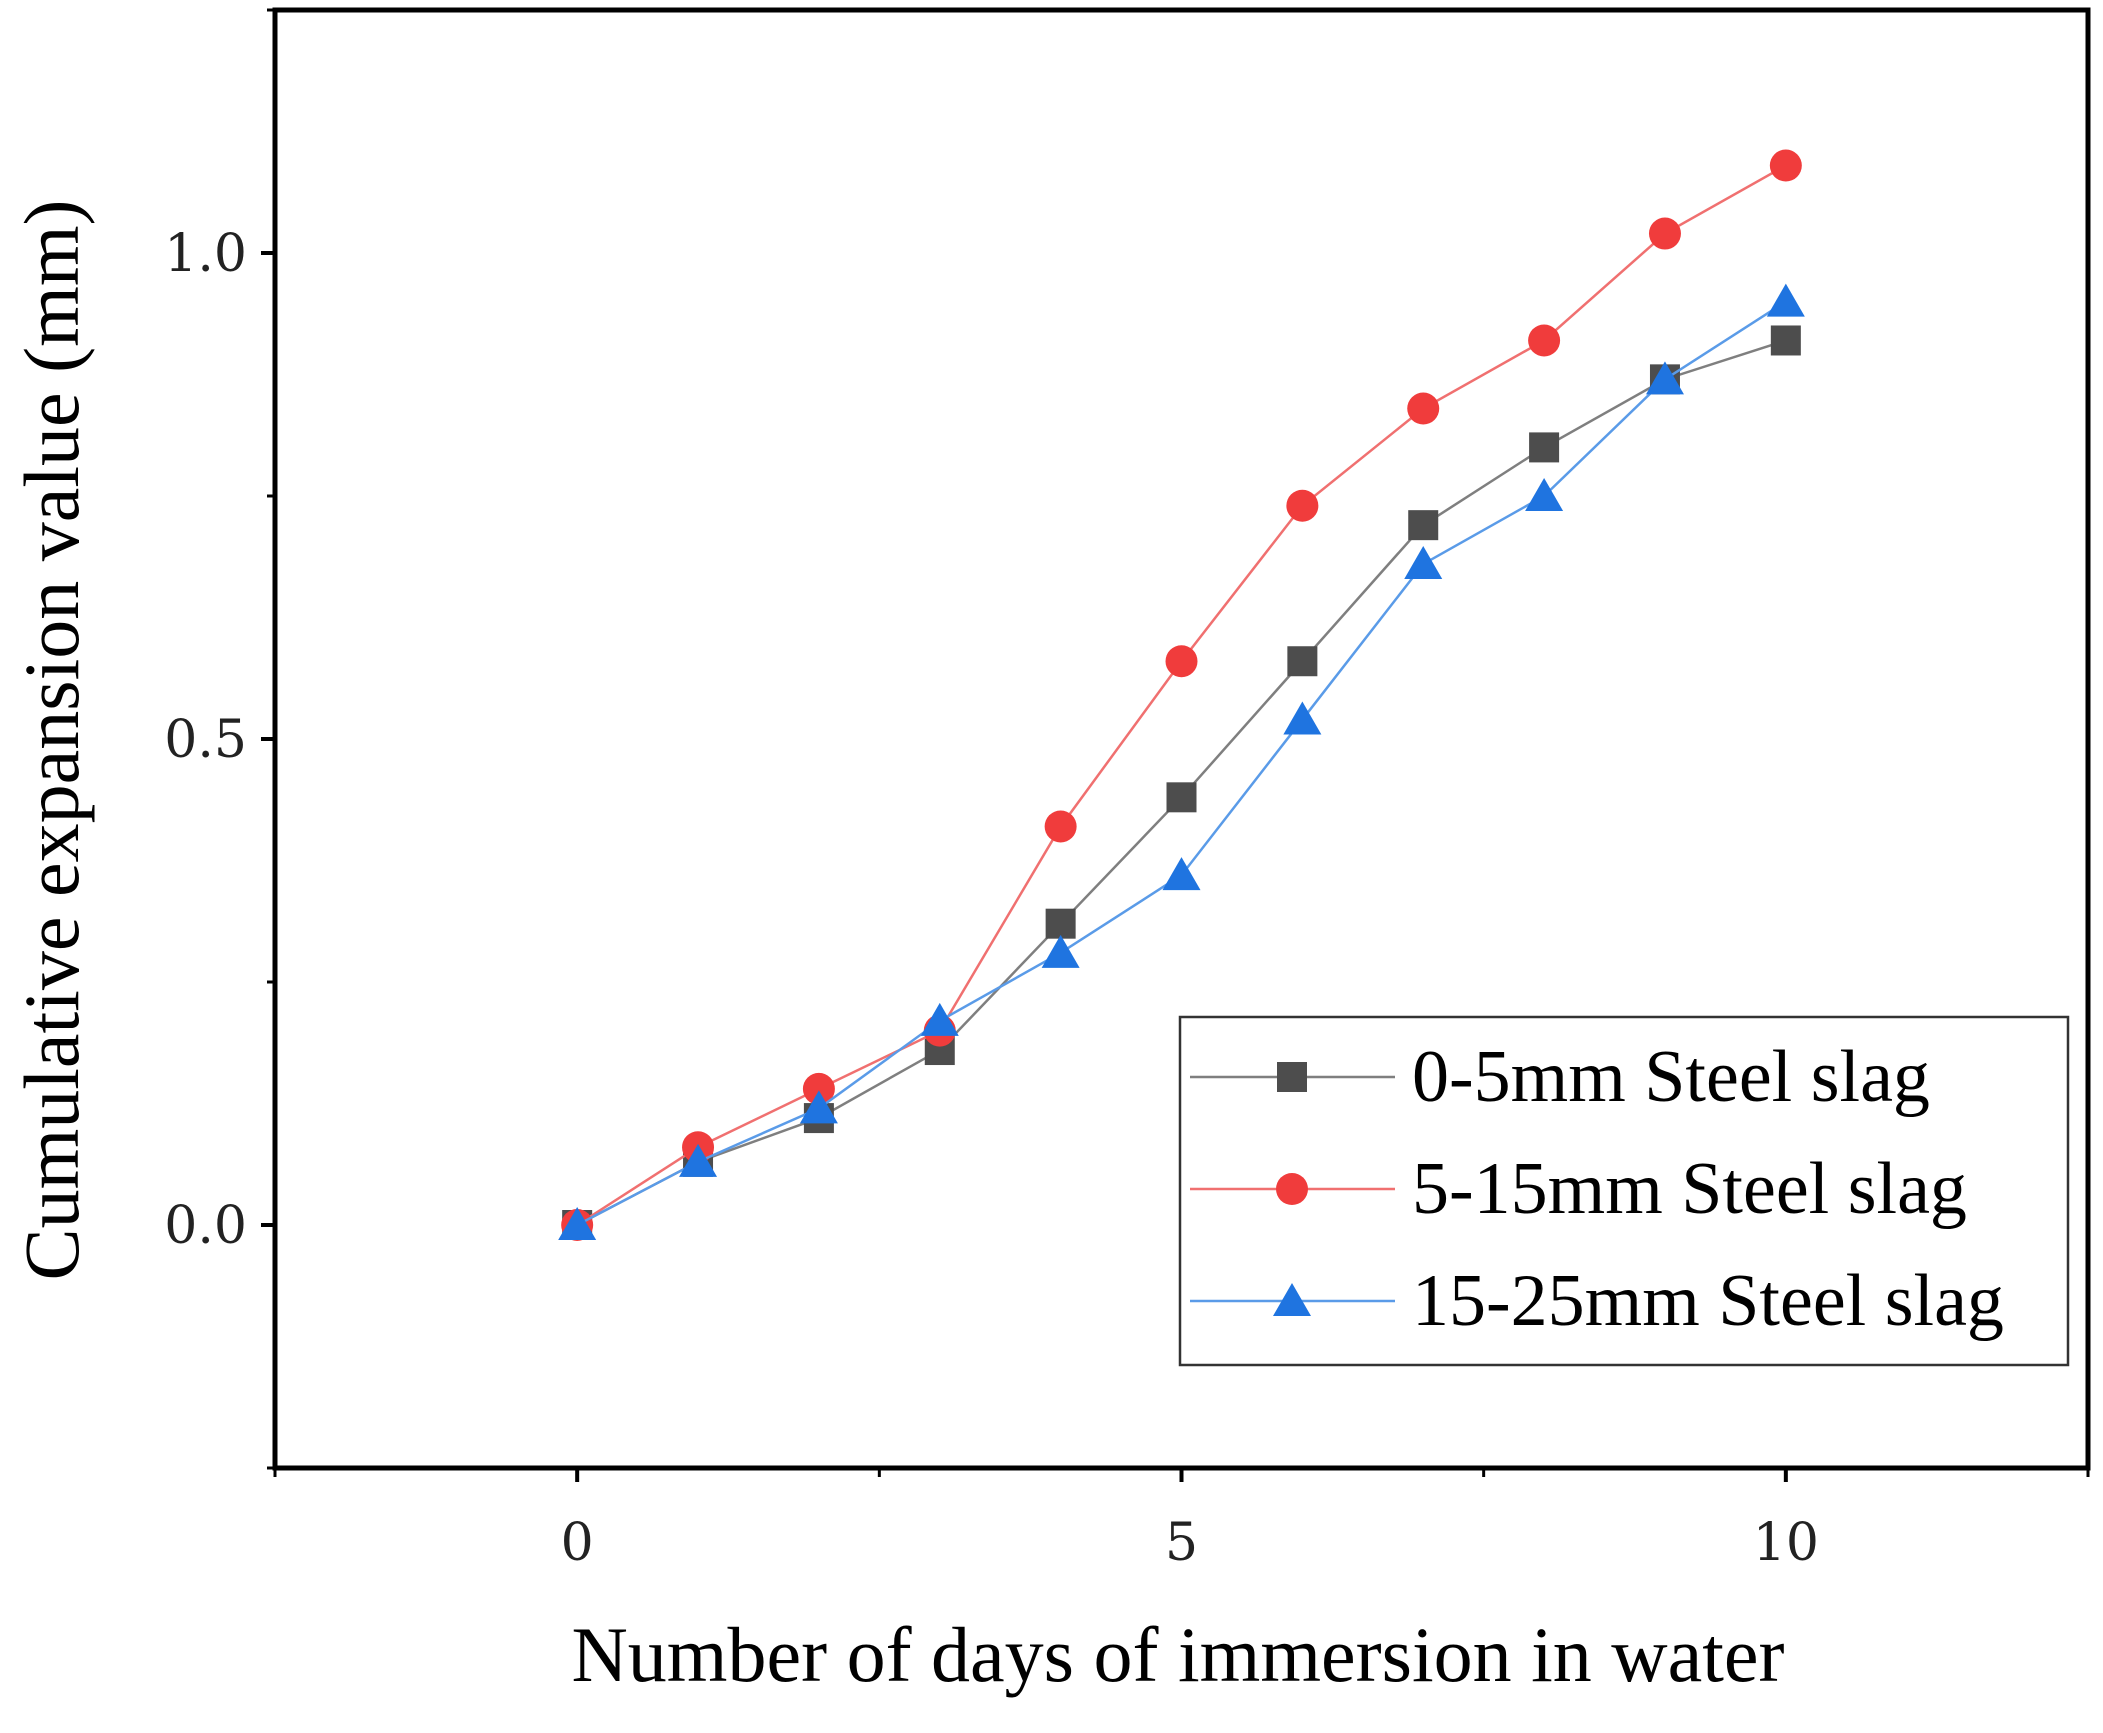  What do you see at coordinates (1671, 1077) in the screenshot?
I see `legend-label: 0-5mm Steel slag` at bounding box center [1671, 1077].